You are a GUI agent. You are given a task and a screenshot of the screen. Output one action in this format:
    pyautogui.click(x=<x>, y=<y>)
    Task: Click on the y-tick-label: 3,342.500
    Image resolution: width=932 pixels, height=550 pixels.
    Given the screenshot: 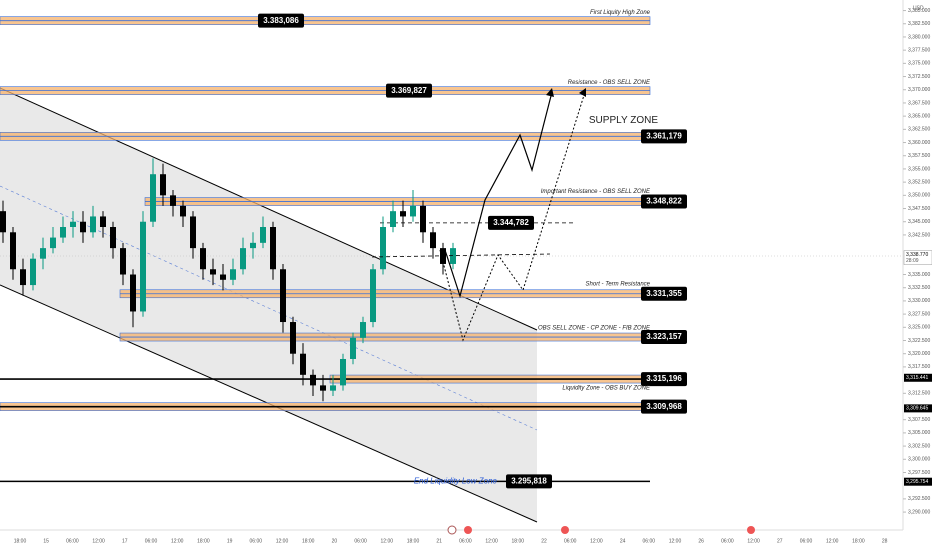 What is the action you would take?
    pyautogui.click(x=919, y=235)
    